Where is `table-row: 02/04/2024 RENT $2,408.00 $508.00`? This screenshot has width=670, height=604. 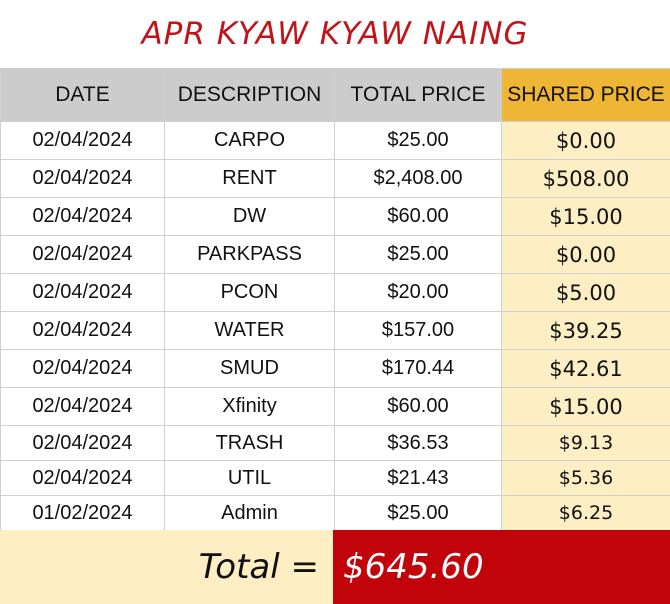 table-row: 02/04/2024 RENT $2,408.00 $508.00 is located at coordinates (335, 178).